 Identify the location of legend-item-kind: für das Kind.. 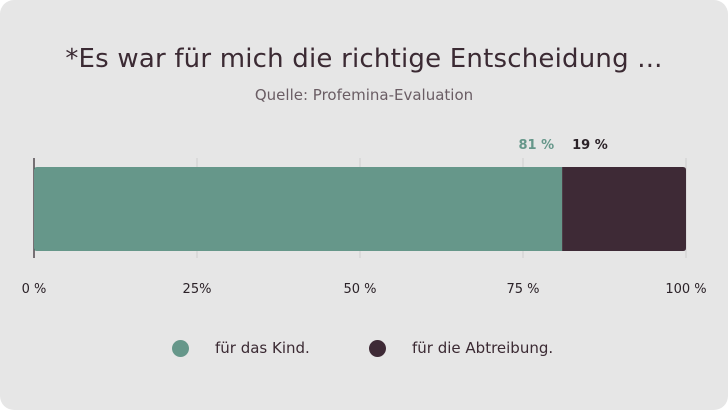
(241, 348).